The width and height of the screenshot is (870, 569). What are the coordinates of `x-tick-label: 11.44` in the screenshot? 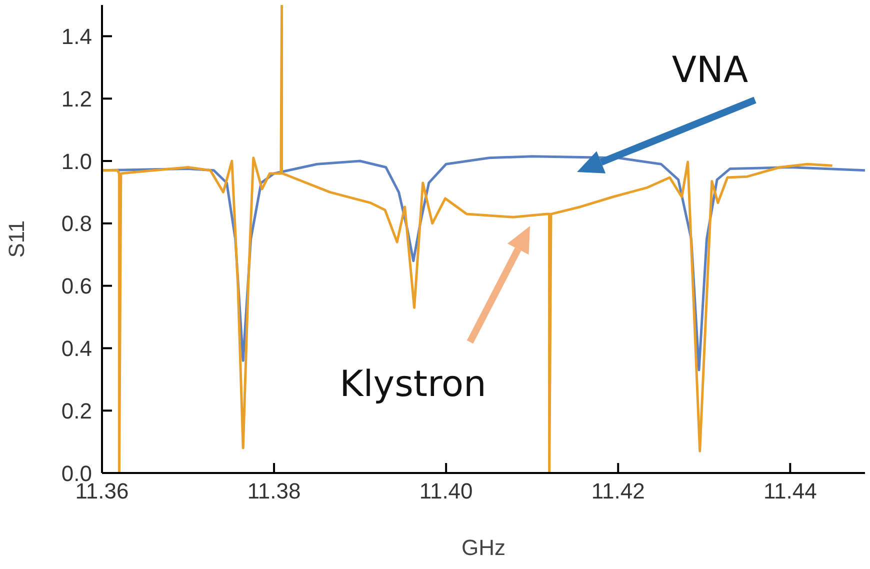 It's located at (790, 491).